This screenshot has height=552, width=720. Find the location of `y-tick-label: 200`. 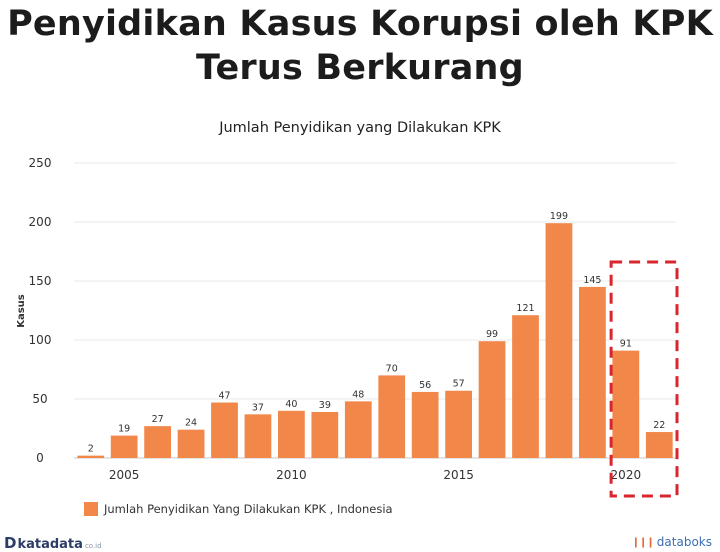

y-tick-label: 200 is located at coordinates (40, 222).